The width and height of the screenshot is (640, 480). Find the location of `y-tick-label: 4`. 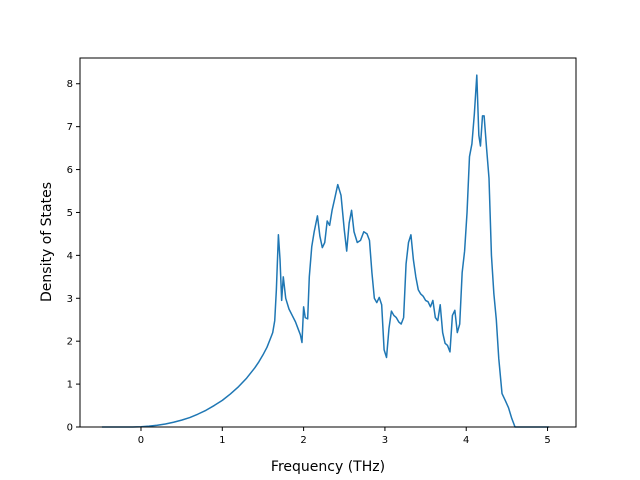

y-tick-label: 4 is located at coordinates (70, 256).